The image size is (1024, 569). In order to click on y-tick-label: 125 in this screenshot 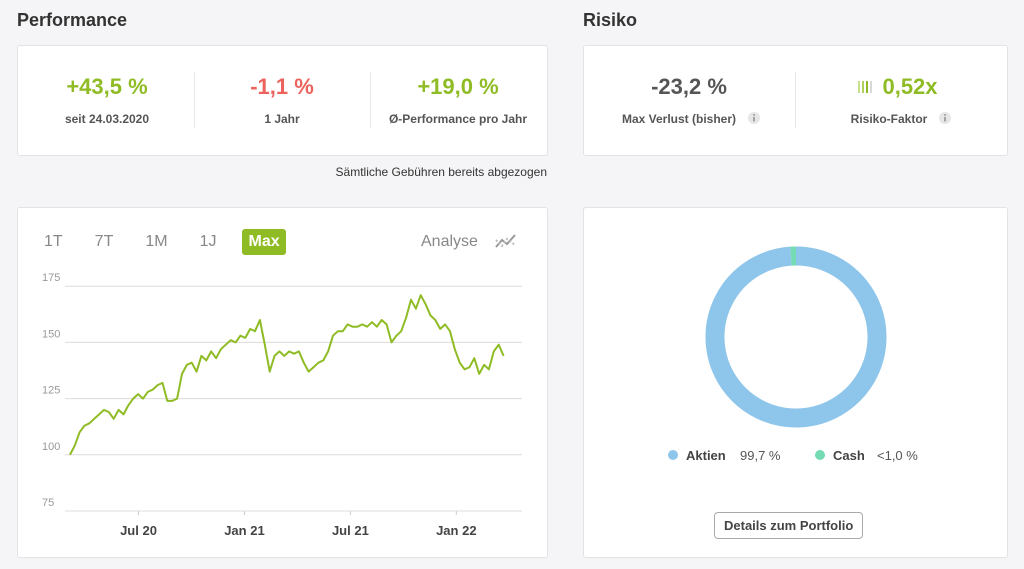, I will do `click(51, 391)`.